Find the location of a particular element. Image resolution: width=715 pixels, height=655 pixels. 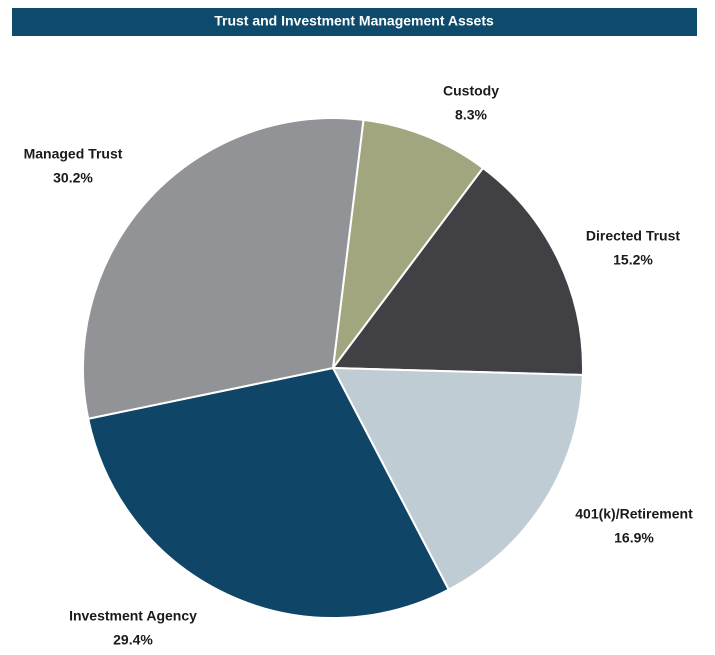

title-bar is located at coordinates (354, 22).